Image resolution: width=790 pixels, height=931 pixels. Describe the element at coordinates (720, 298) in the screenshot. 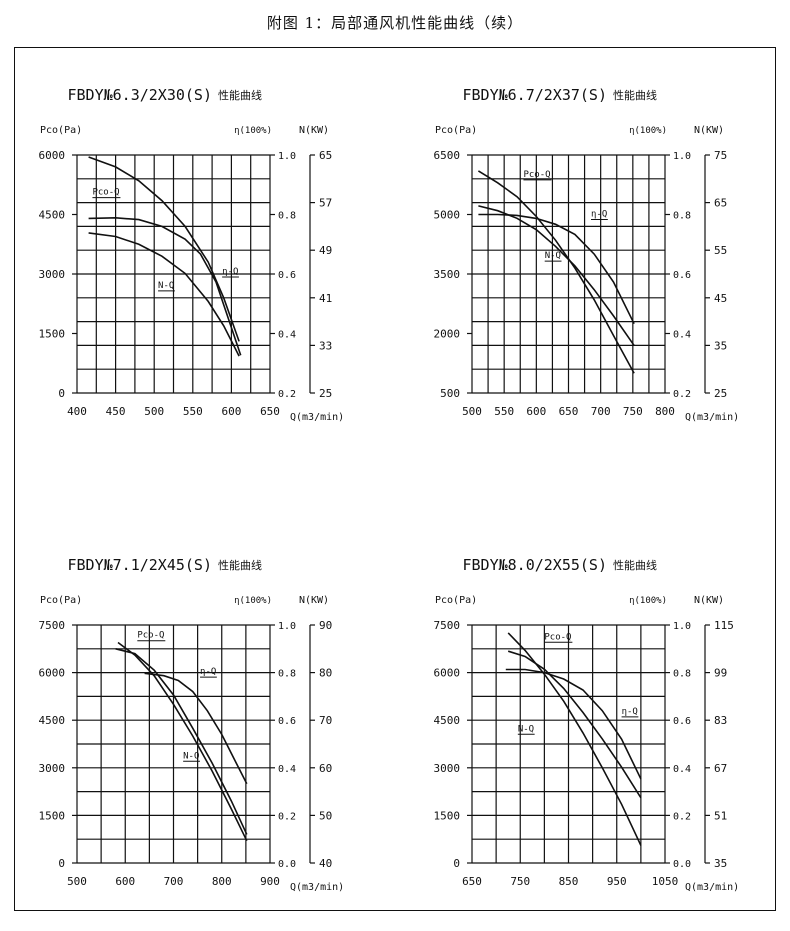

I see `power-tick-label: 45` at that location.